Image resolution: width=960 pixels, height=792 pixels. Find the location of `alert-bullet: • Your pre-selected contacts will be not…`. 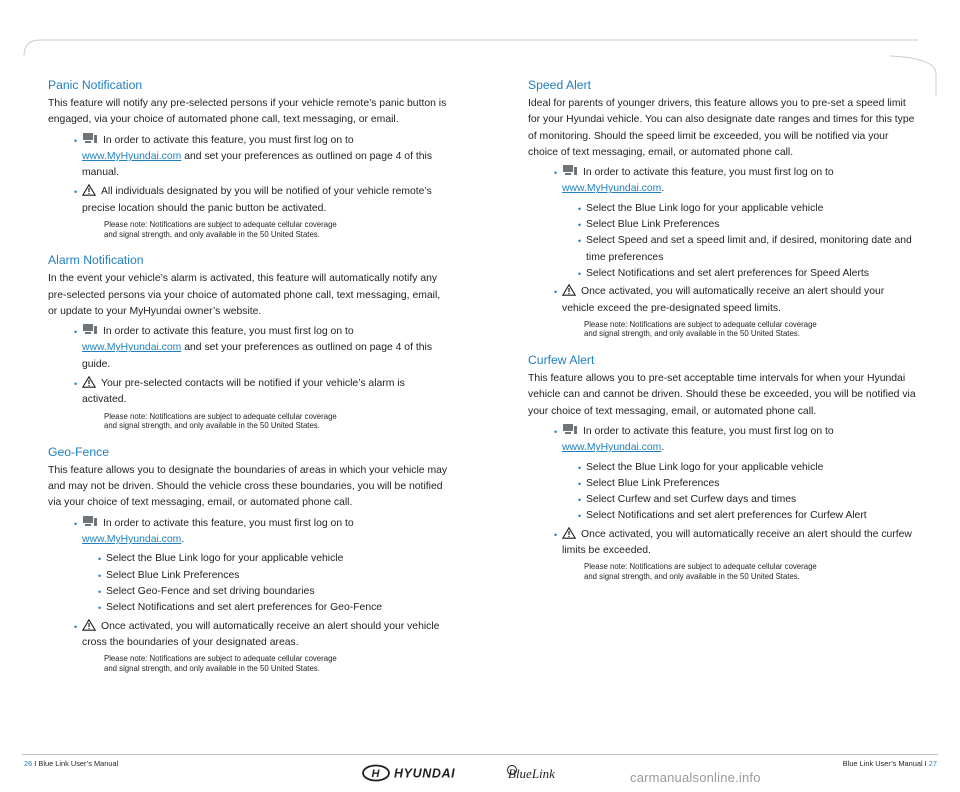

alert-bullet: • Your pre-selected contacts will be not… is located at coordinates (248, 392).